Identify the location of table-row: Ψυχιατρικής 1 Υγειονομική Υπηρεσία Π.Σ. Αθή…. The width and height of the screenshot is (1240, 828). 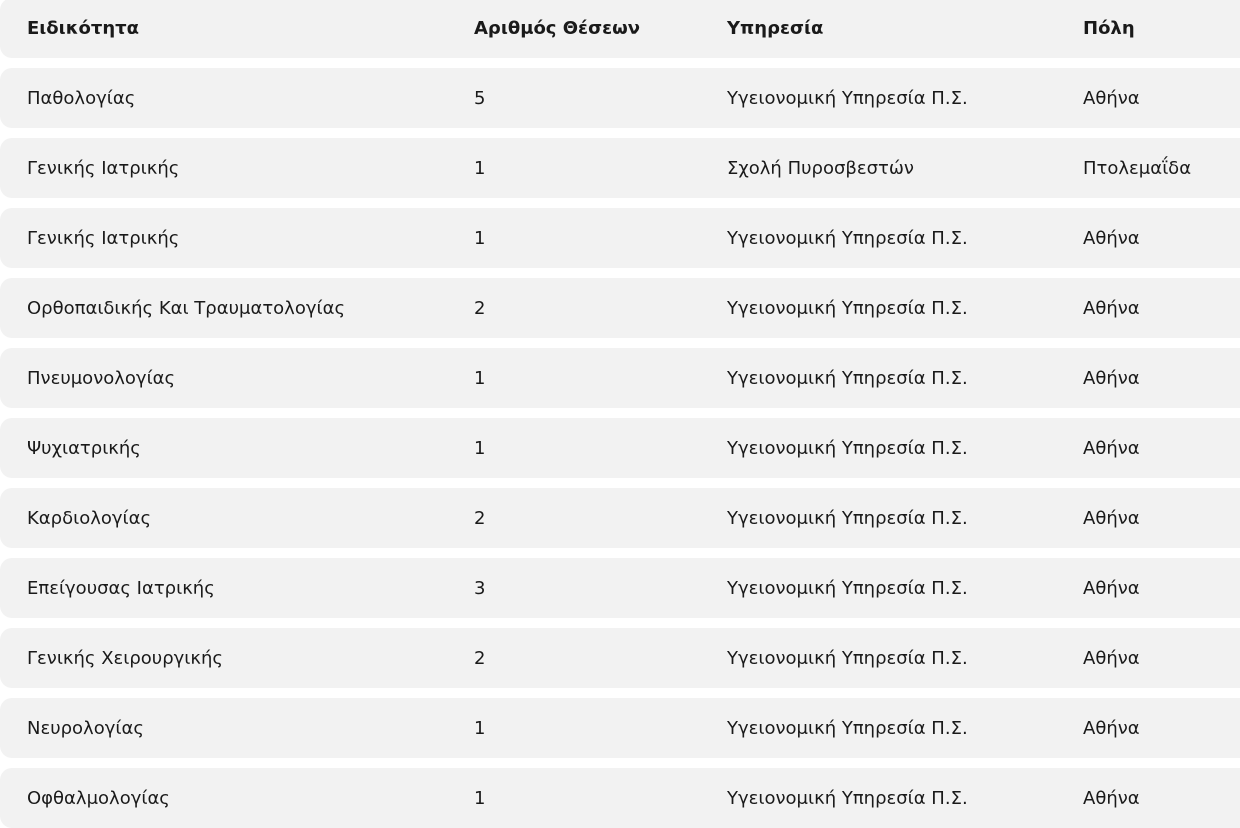
(620, 448).